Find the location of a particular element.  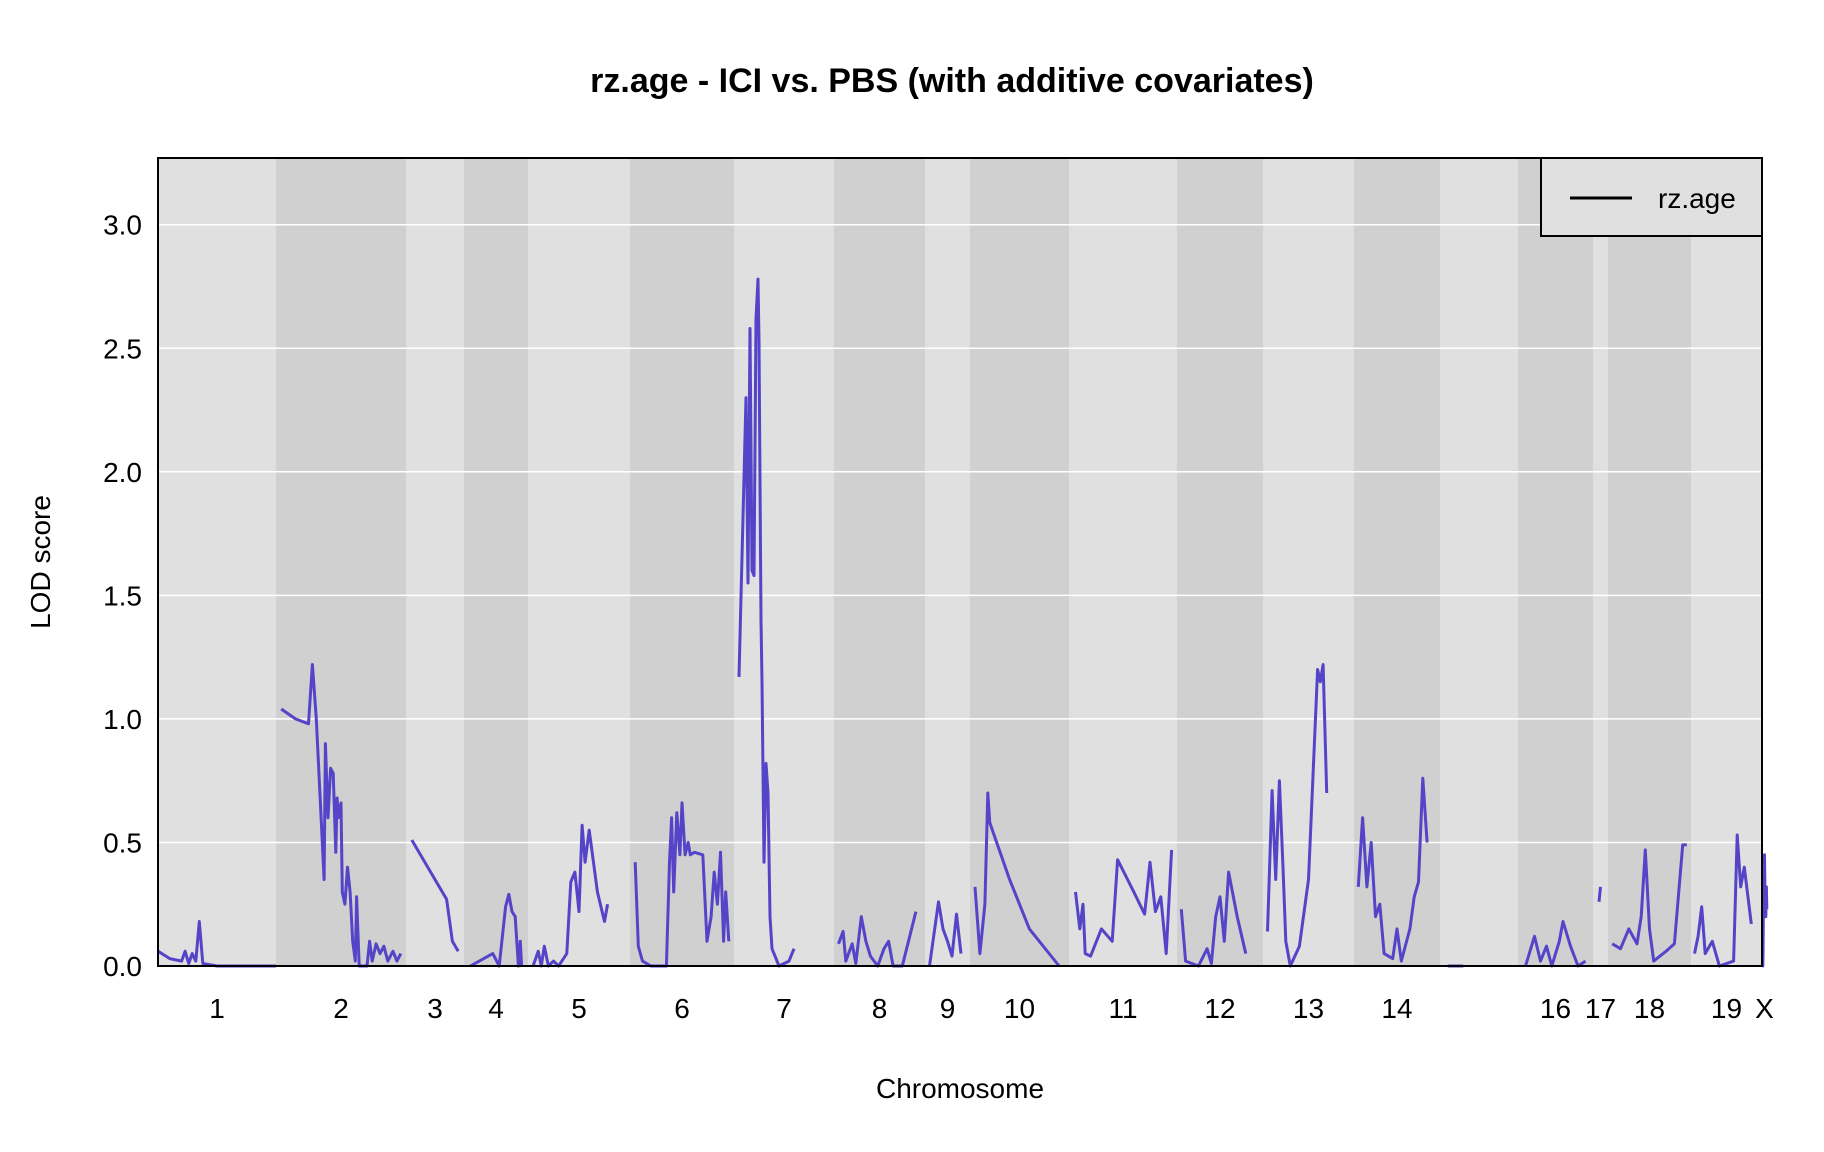

x-tick-label-7: 7 is located at coordinates (784, 1008).